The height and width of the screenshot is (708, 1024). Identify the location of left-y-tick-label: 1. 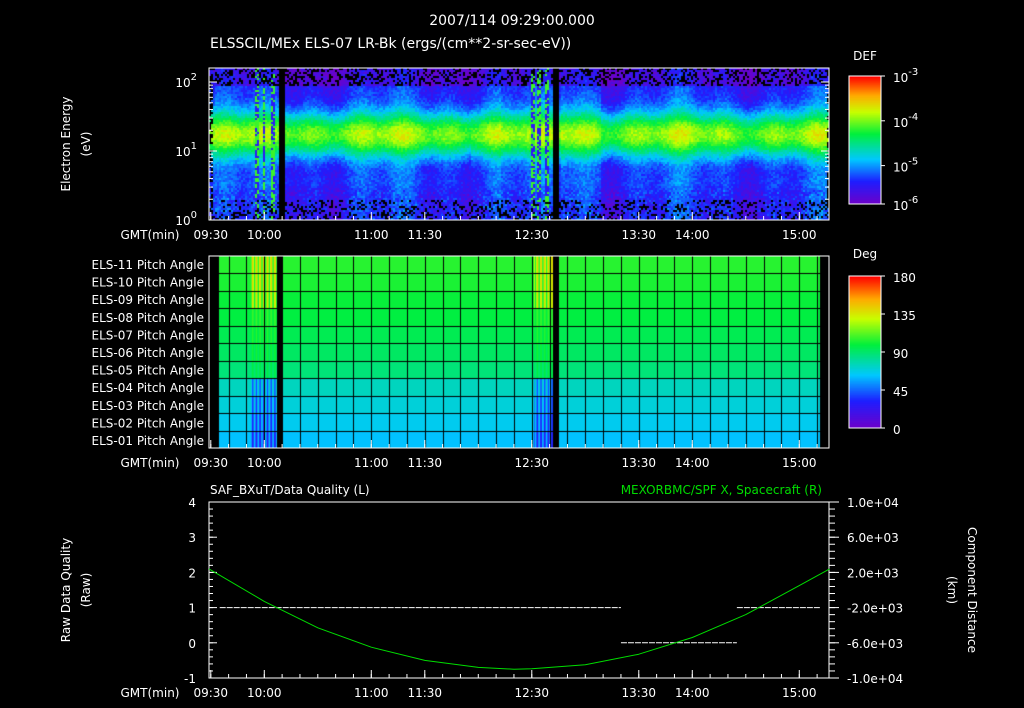
(192, 609).